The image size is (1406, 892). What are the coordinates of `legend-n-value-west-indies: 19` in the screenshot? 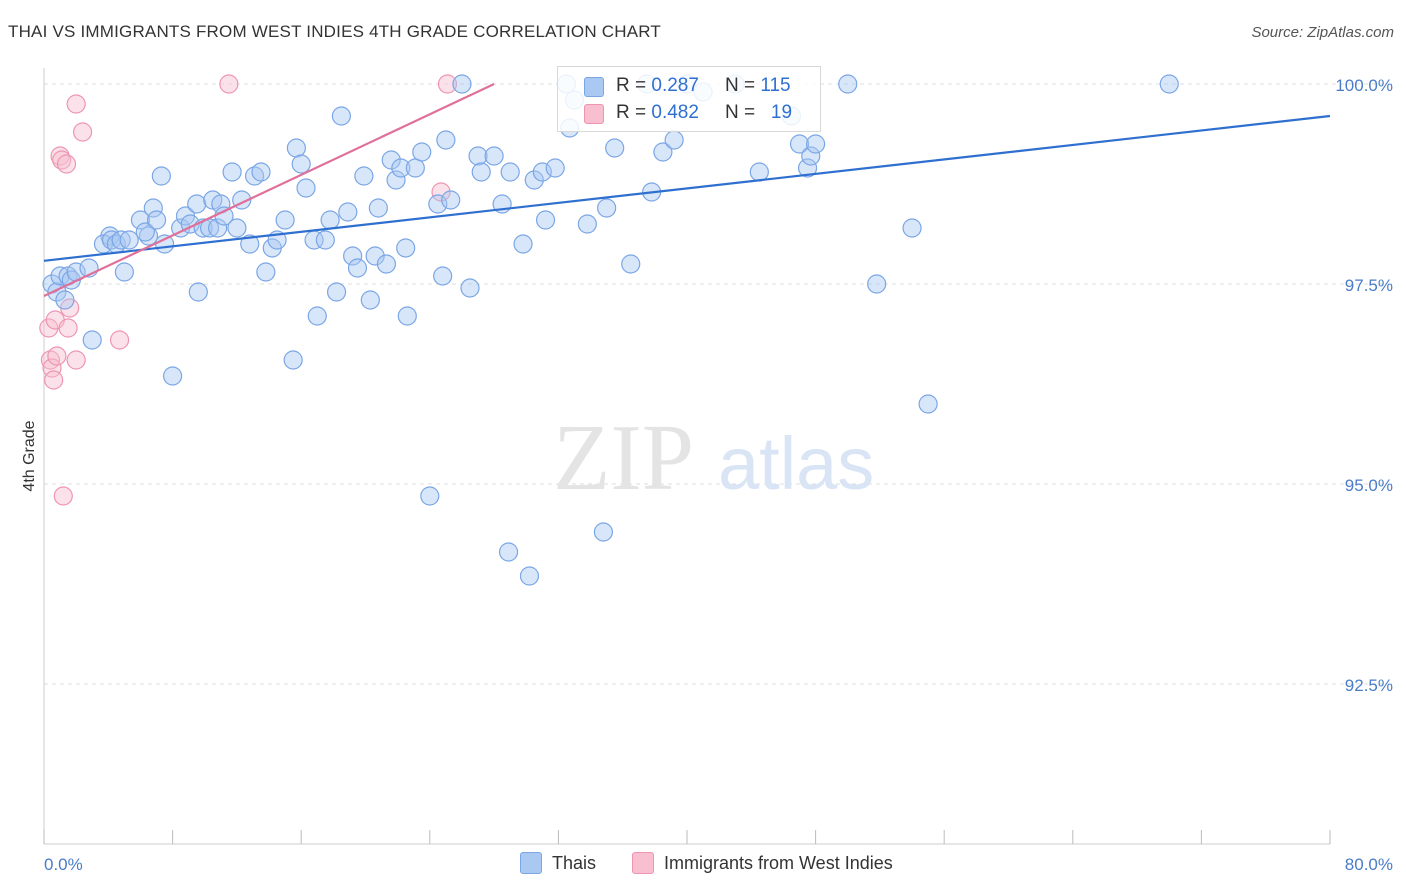 It's located at (781, 112).